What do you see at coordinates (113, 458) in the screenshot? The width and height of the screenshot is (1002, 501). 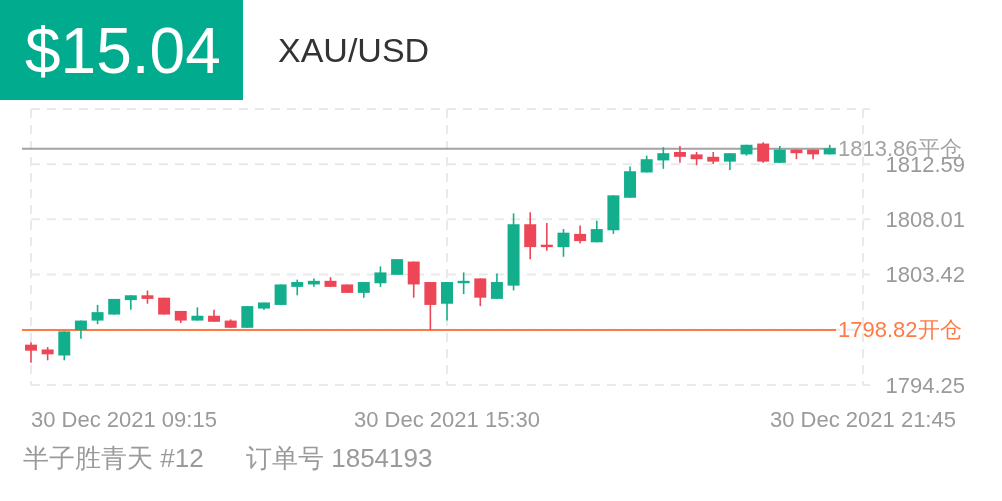 I see `annotation: 半子胜青天 #12` at bounding box center [113, 458].